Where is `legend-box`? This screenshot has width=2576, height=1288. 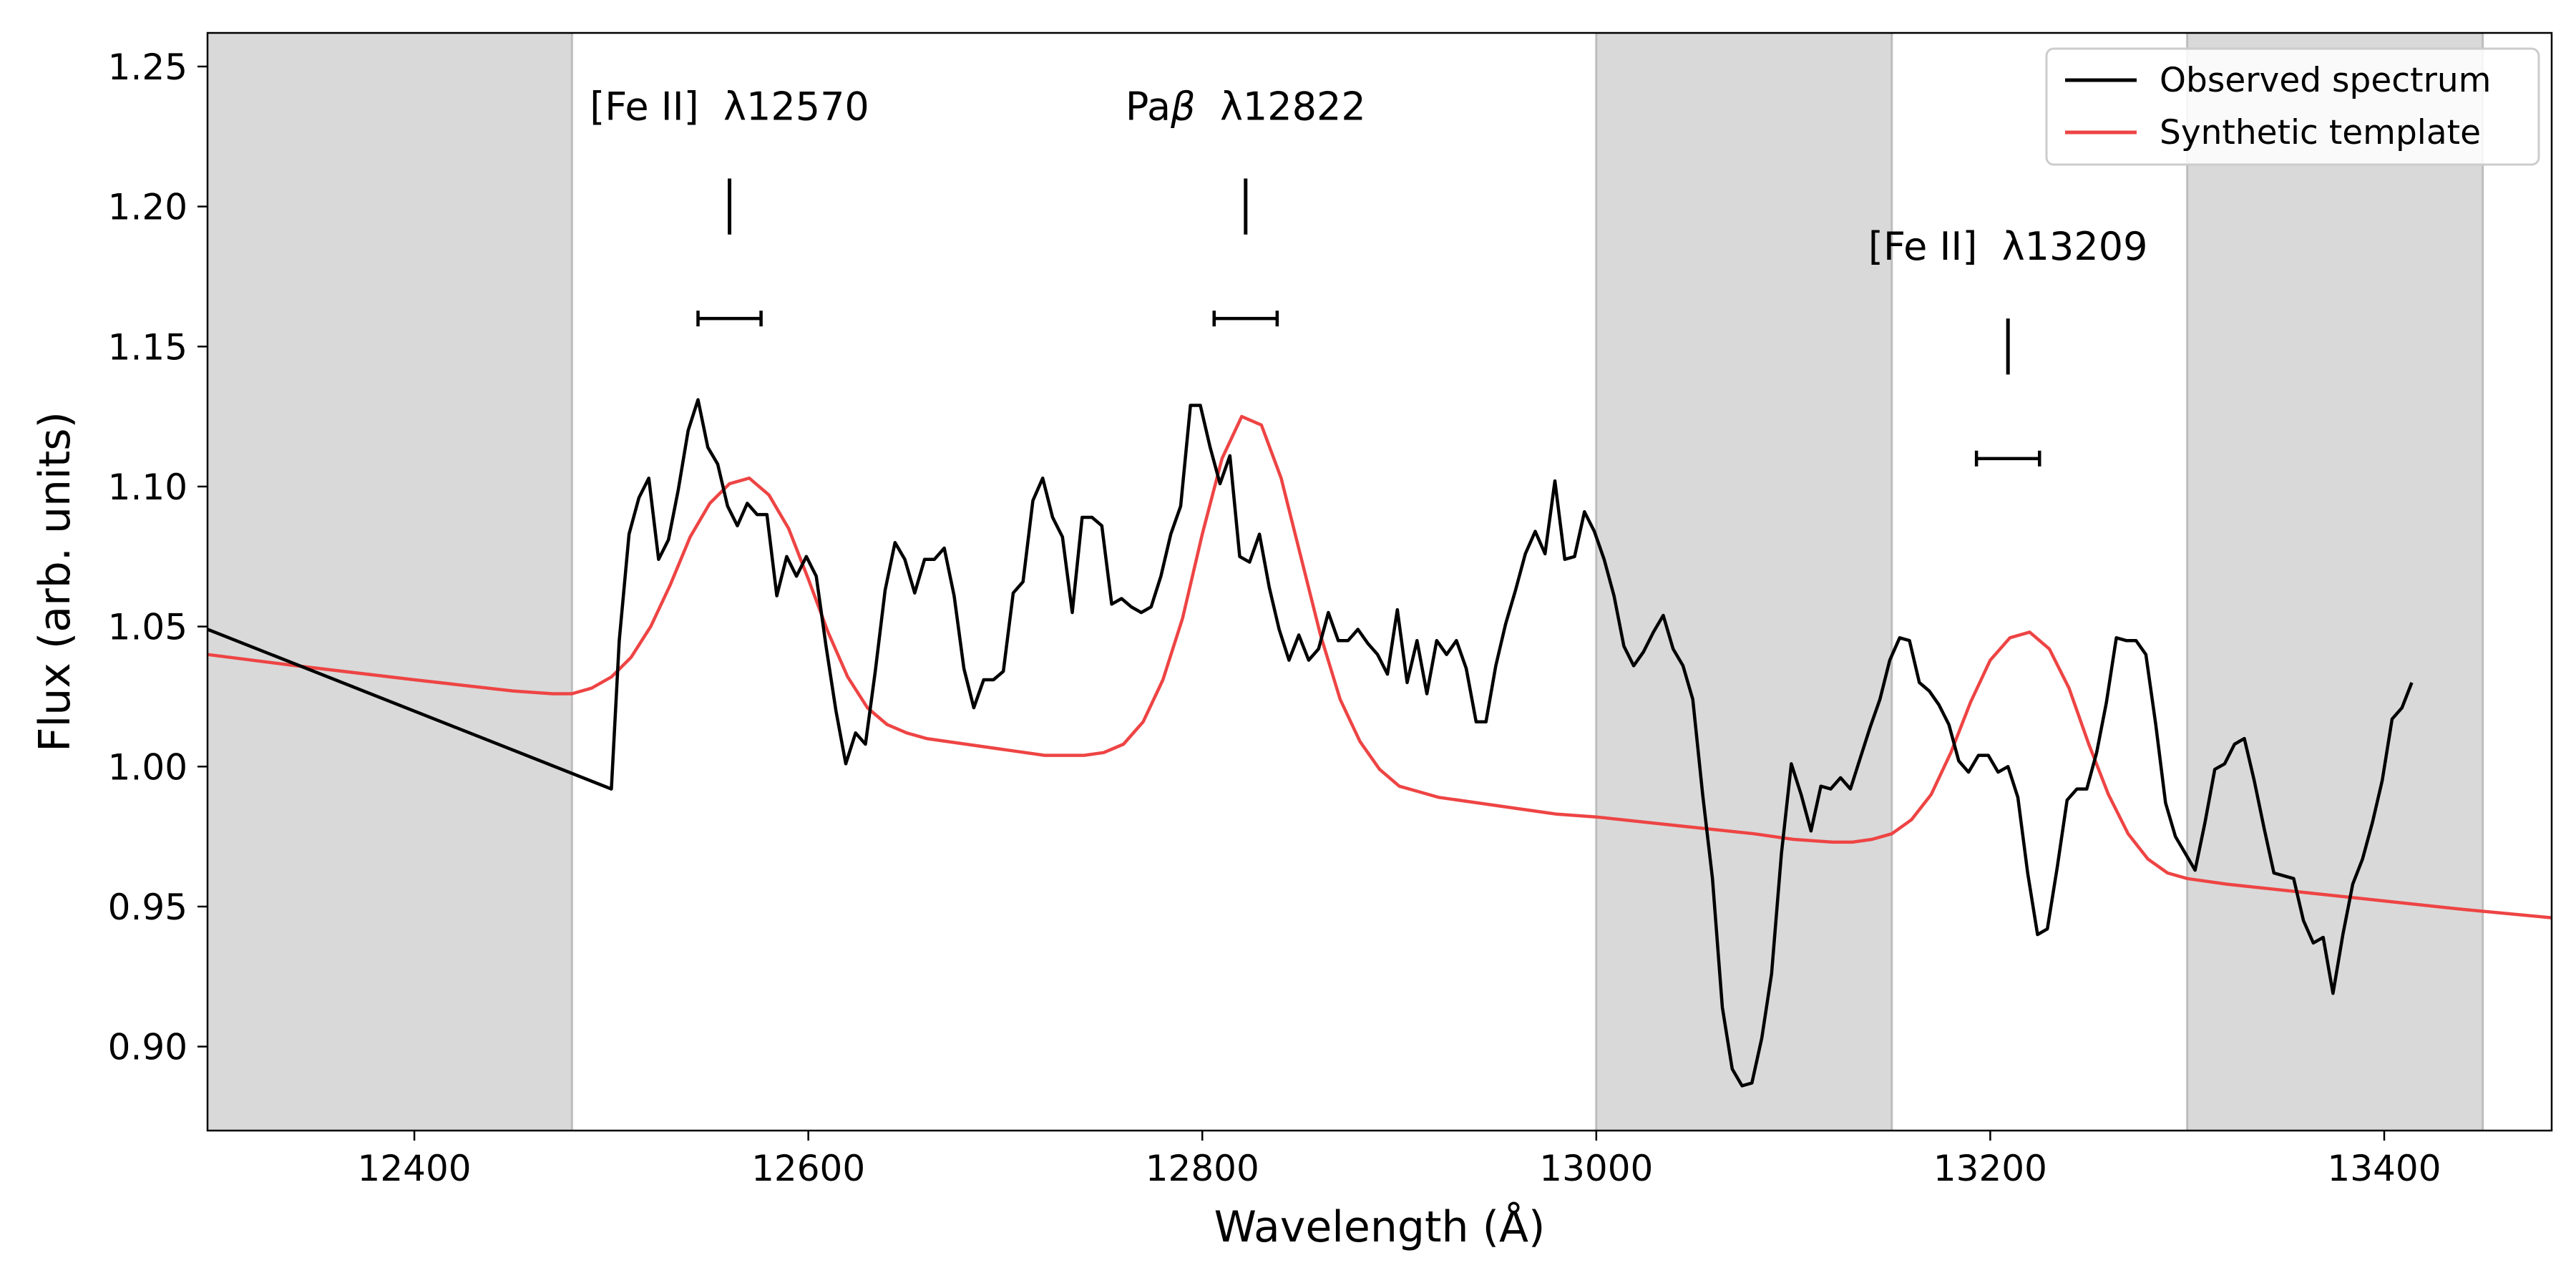 legend-box is located at coordinates (2292, 106).